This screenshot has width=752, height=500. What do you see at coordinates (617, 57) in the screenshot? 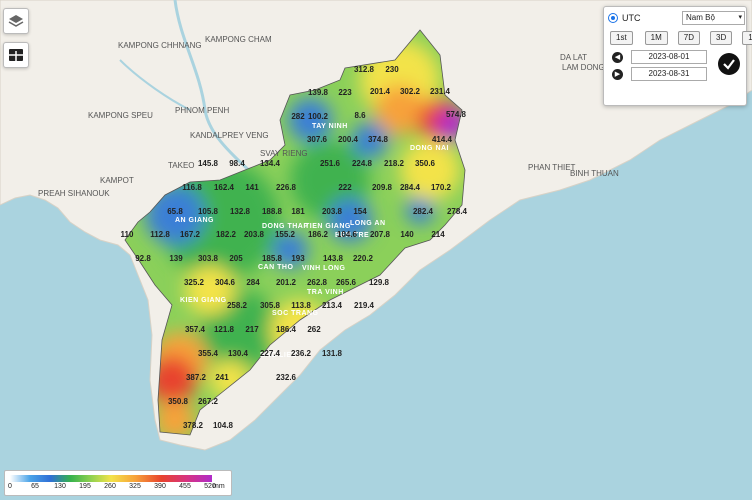
I see `prev-date-icon: ◀` at bounding box center [617, 57].